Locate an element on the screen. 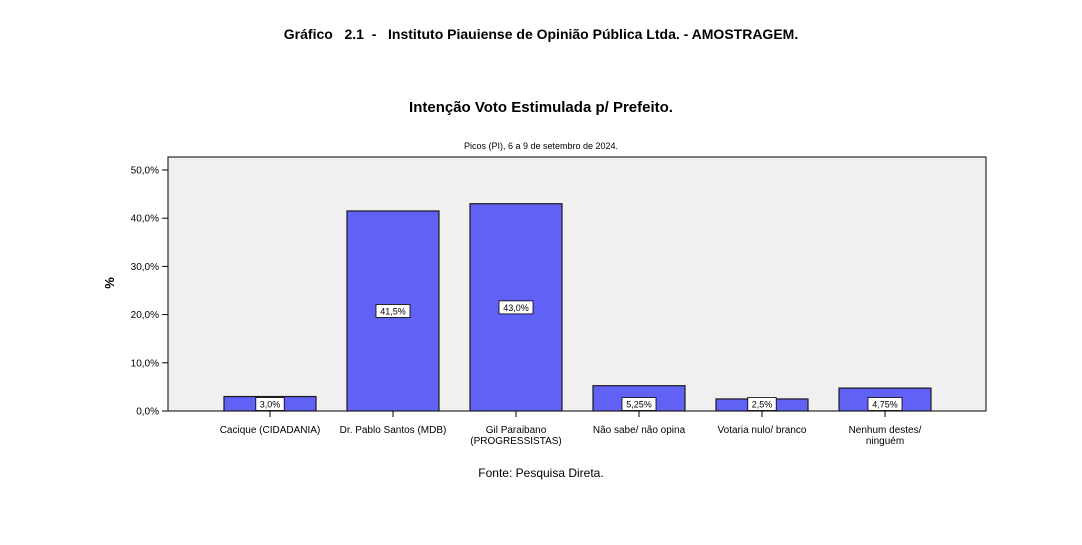 The image size is (1082, 545). chart-title: Intenção Voto Estimulada p/ Prefeito. is located at coordinates (541, 107).